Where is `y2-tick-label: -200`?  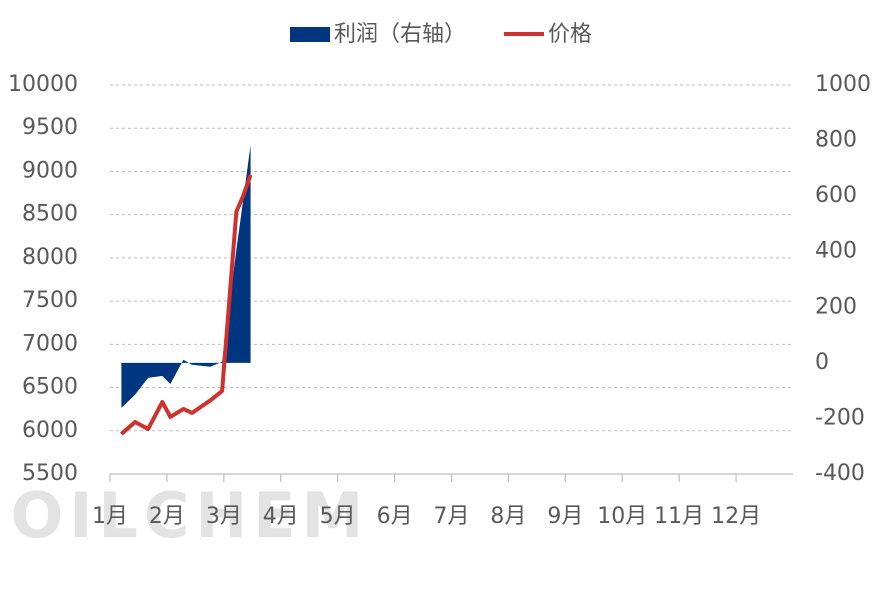 y2-tick-label: -200 is located at coordinates (840, 417).